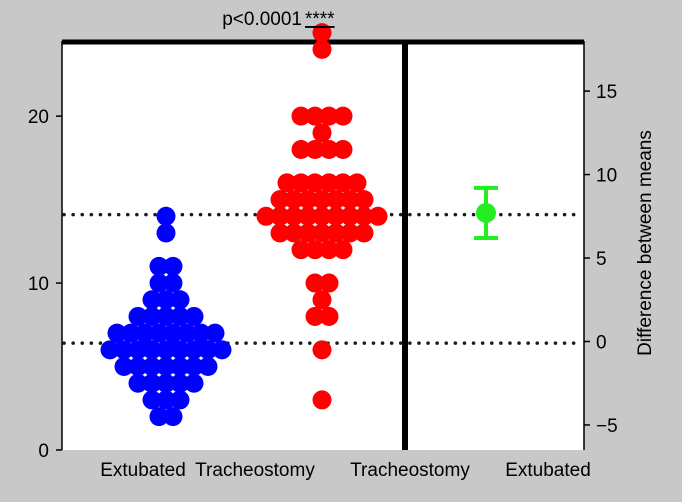  What do you see at coordinates (410, 470) in the screenshot?
I see `difference-category-label: Tracheostomy` at bounding box center [410, 470].